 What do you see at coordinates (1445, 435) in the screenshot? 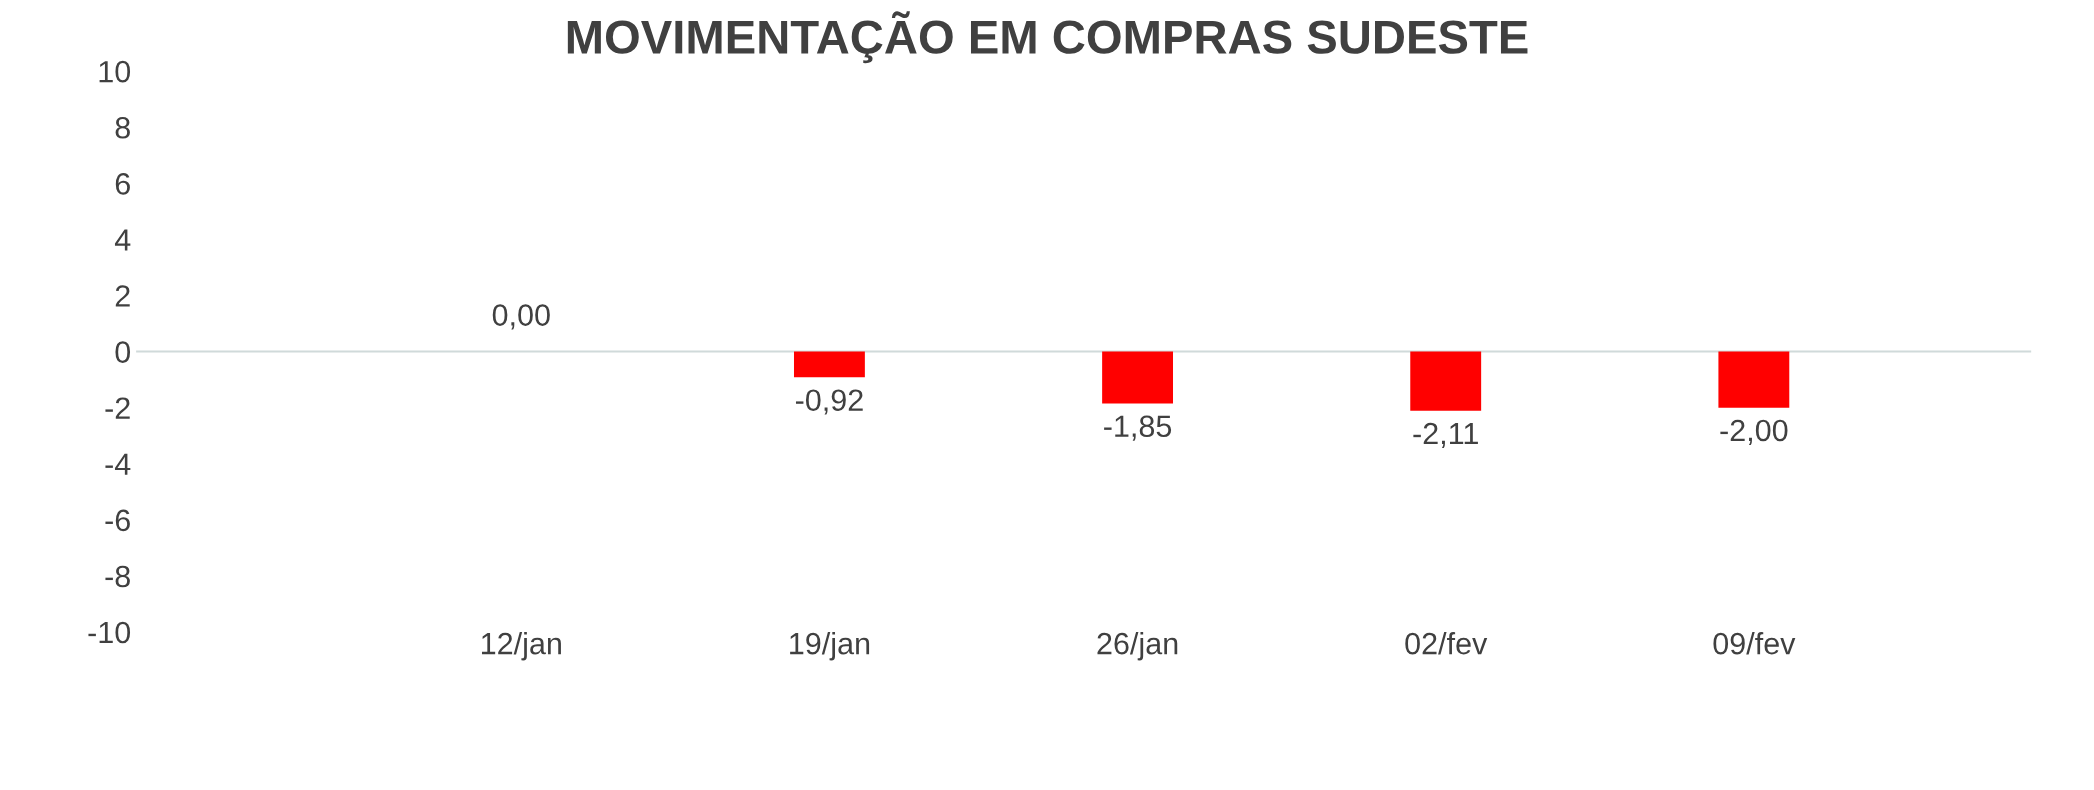
I see `data-label: -2,11` at bounding box center [1445, 435].